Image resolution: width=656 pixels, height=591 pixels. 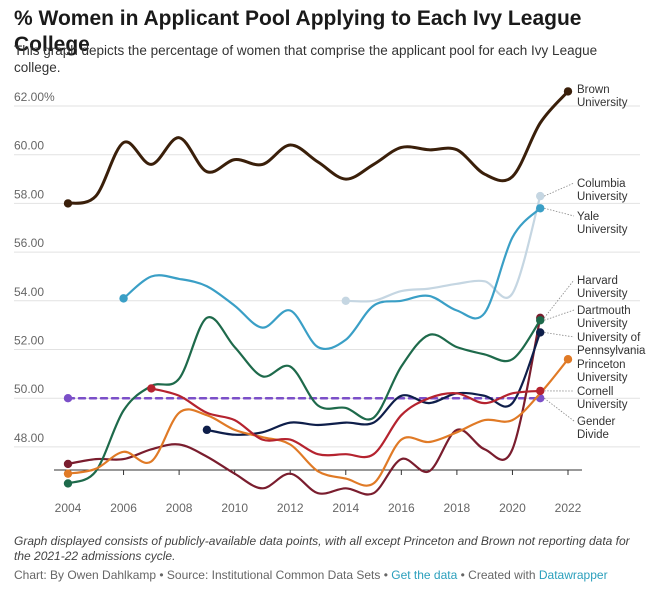 I want to click on series-university-of-pennsylvania, so click(x=373, y=382).